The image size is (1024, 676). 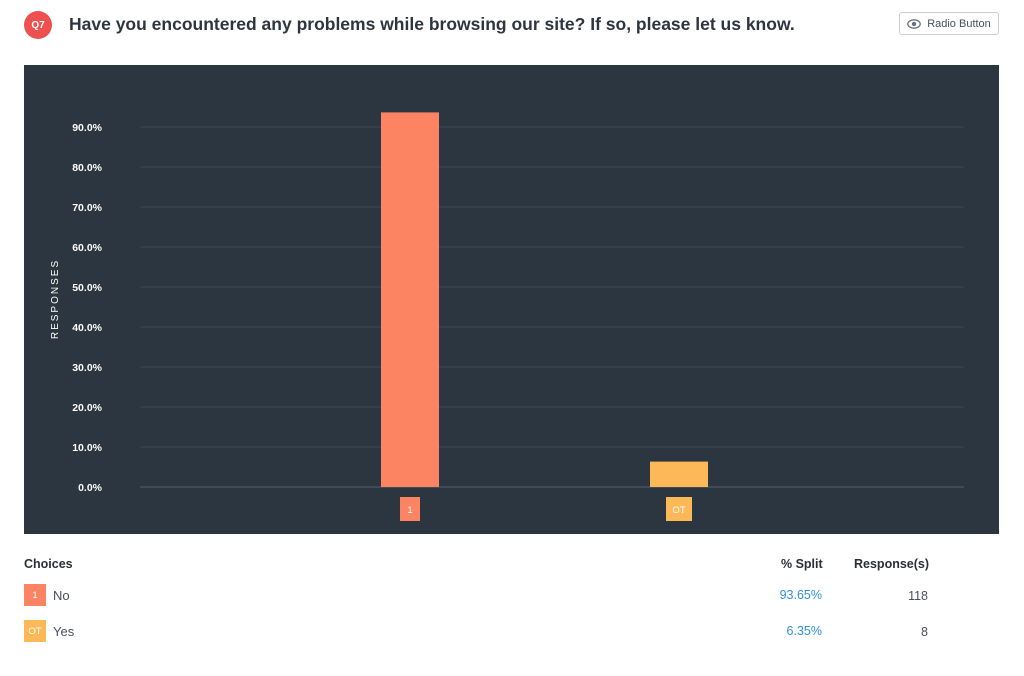 What do you see at coordinates (87, 168) in the screenshot?
I see `y-tick-label: 80.0%` at bounding box center [87, 168].